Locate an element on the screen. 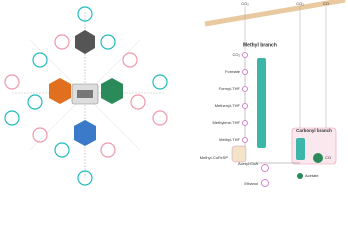 Image resolution: width=348 pixels, height=240 pixels. step-label: Methyl-THF is located at coordinates (229, 139).